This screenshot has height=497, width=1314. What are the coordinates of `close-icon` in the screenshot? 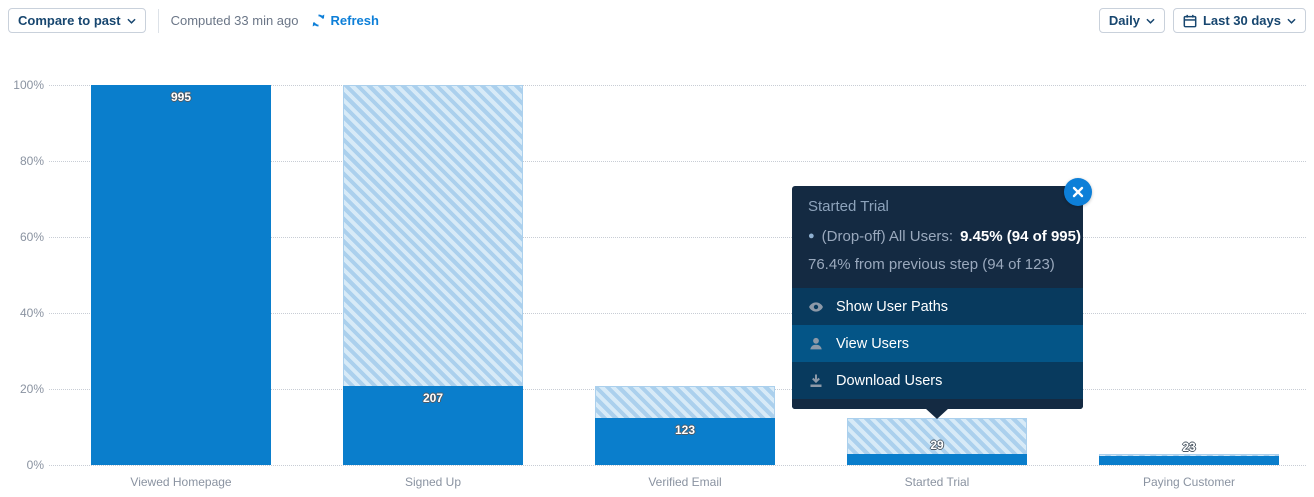 It's located at (1078, 192).